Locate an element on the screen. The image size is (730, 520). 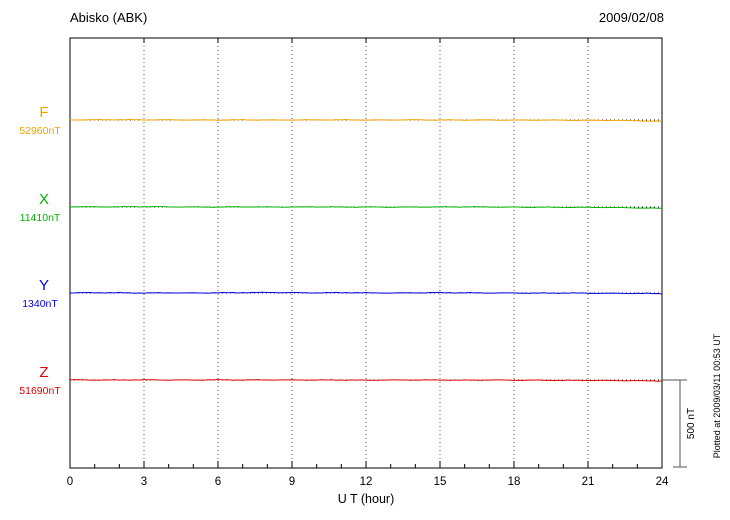
series-baseline-value-X: 11410nT is located at coordinates (40, 218).